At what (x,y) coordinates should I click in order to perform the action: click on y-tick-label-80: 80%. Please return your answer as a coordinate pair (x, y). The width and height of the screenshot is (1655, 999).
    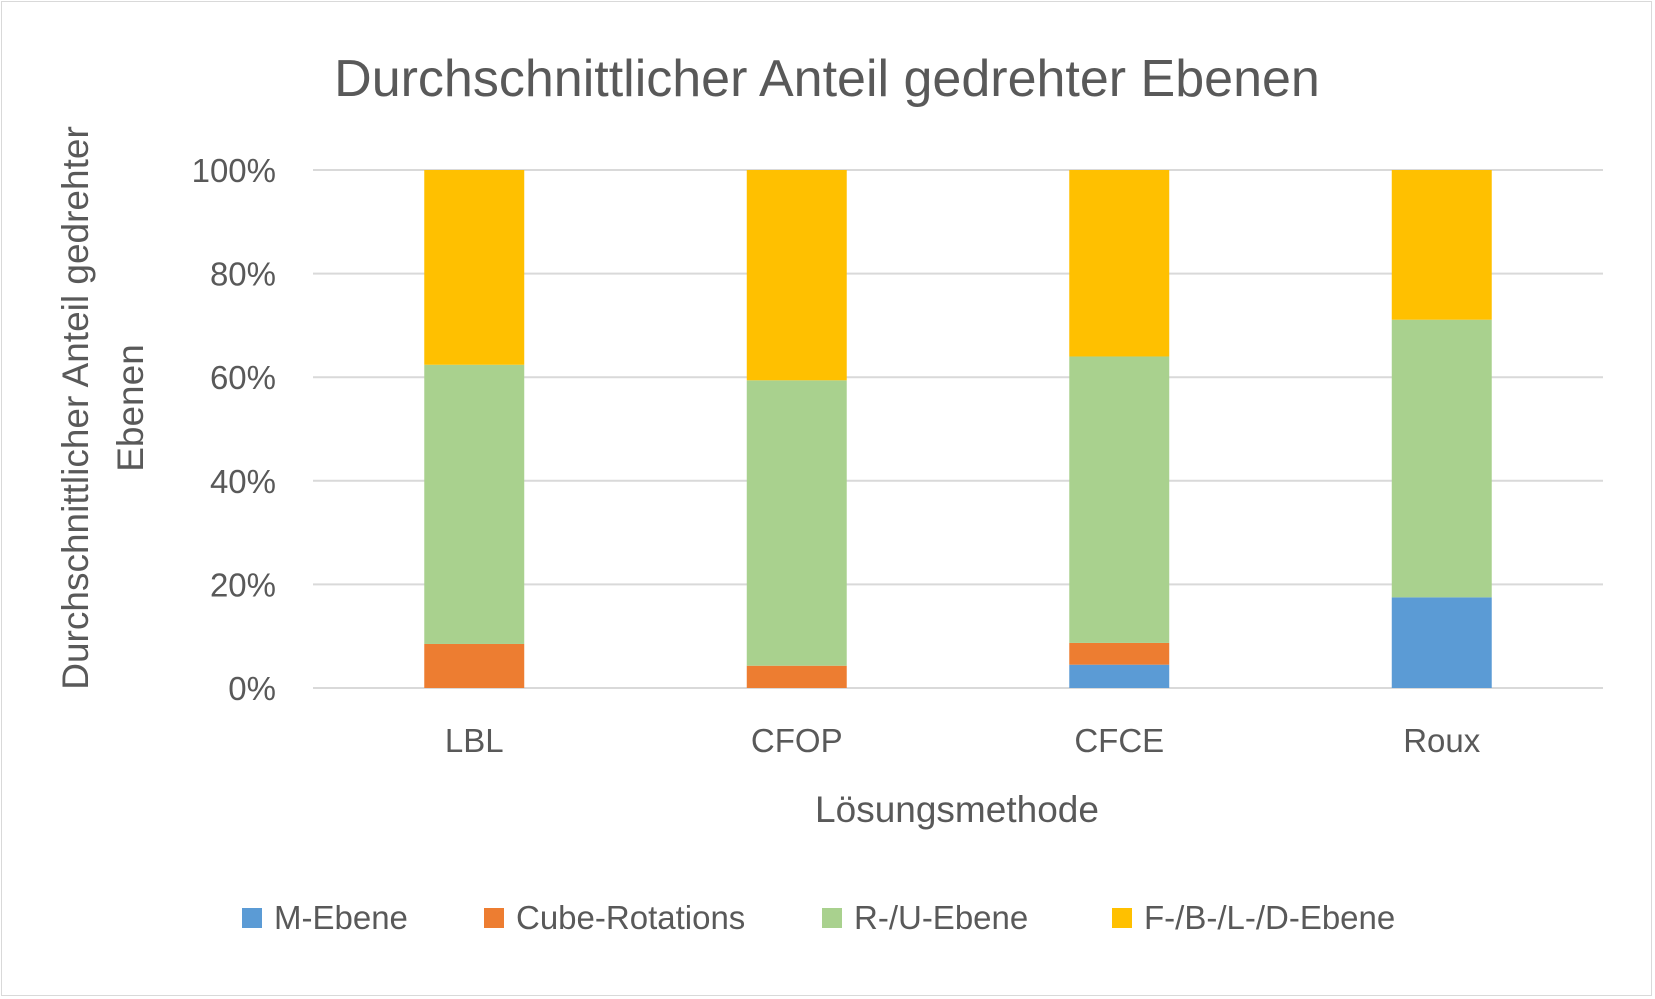
    Looking at the image, I should click on (243, 274).